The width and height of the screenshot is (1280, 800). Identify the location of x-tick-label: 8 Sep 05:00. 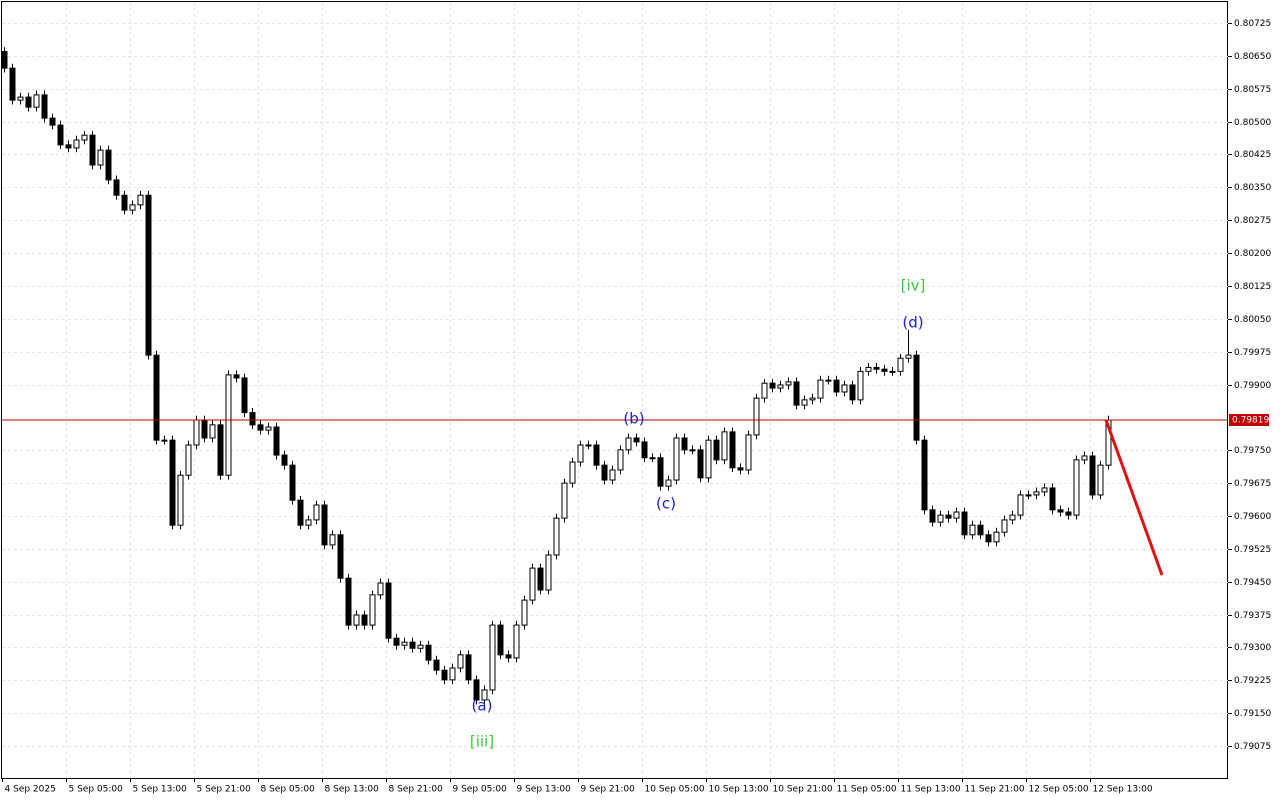
(288, 790).